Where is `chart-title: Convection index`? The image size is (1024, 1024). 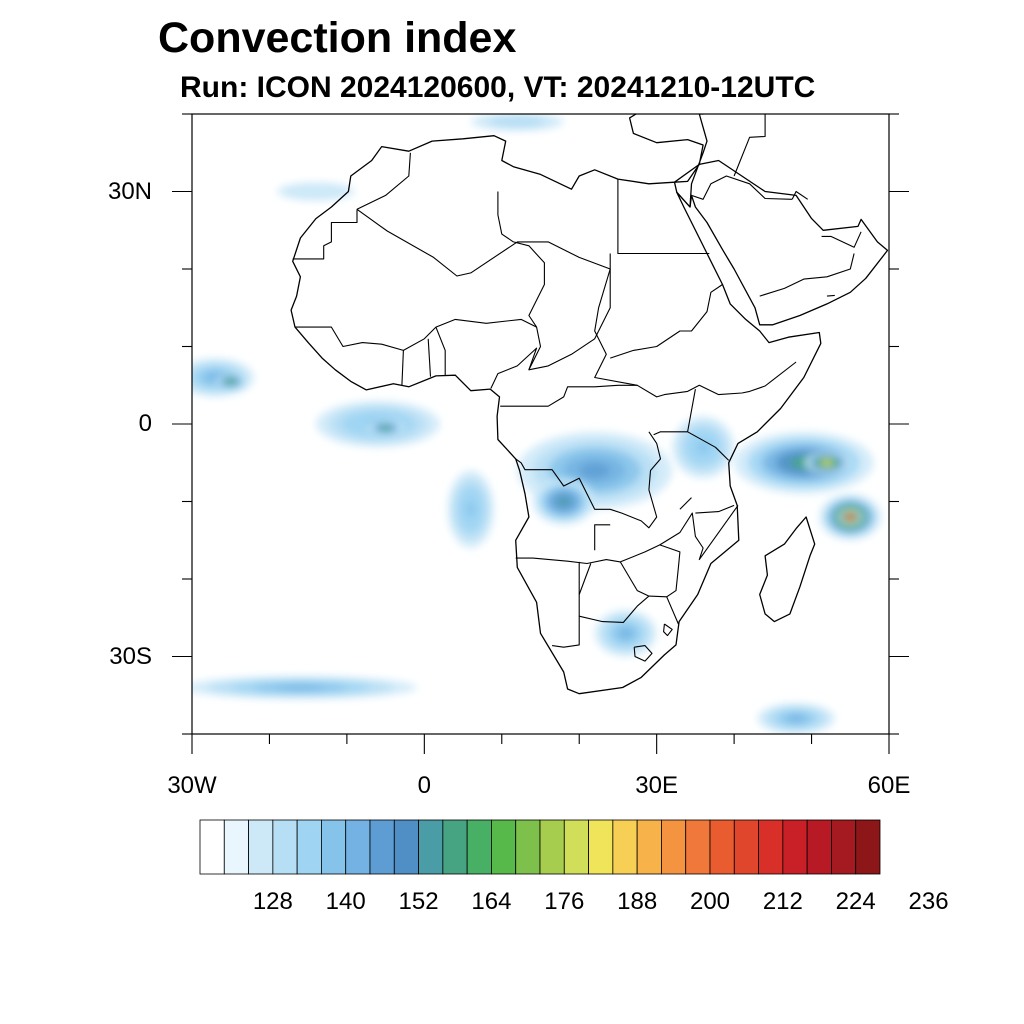
chart-title: Convection index is located at coordinates (337, 38).